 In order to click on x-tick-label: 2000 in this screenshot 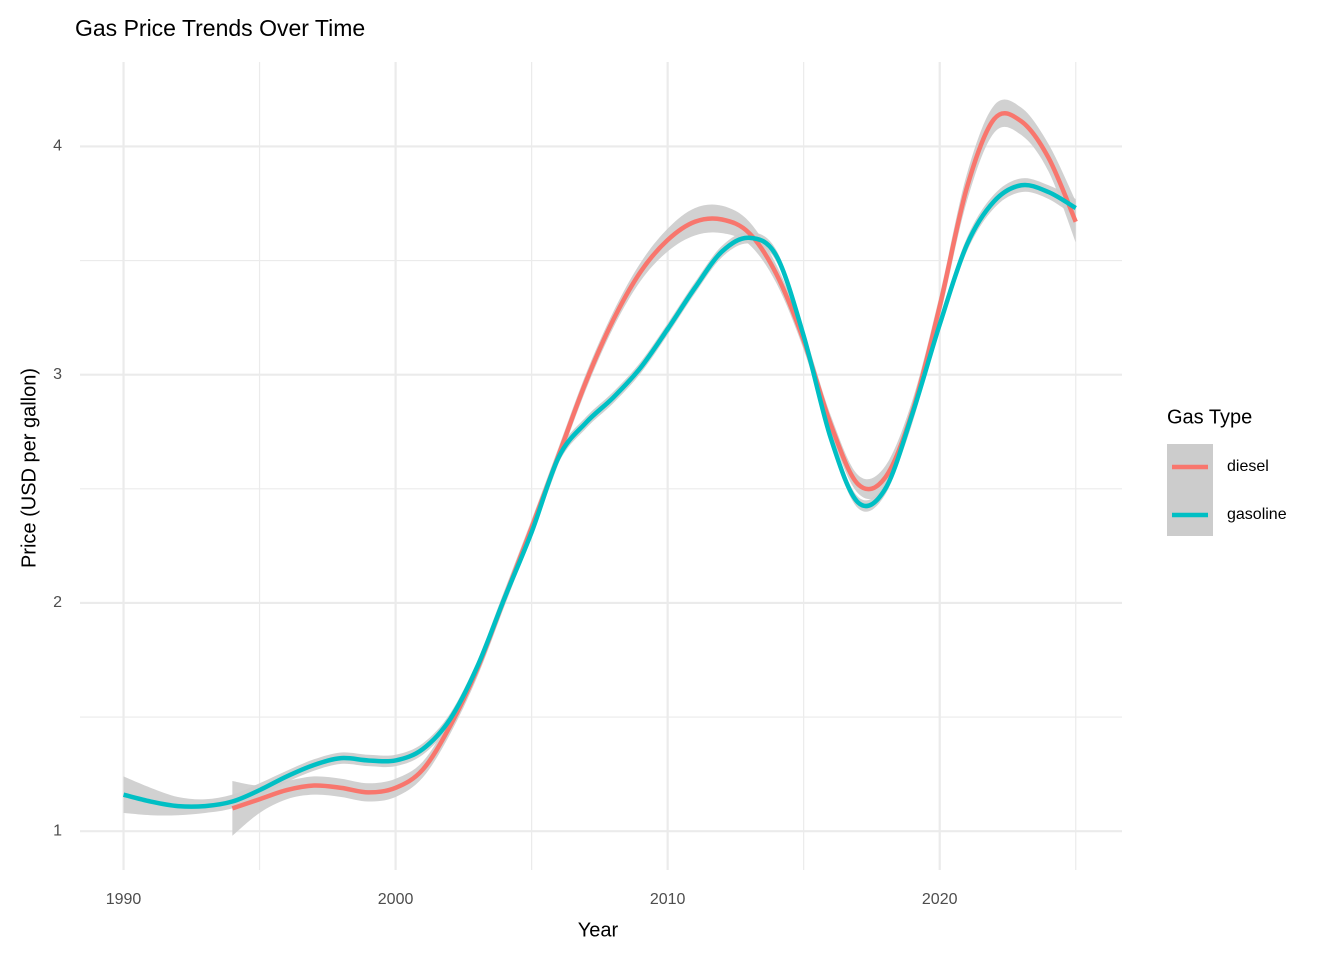, I will do `click(396, 899)`.